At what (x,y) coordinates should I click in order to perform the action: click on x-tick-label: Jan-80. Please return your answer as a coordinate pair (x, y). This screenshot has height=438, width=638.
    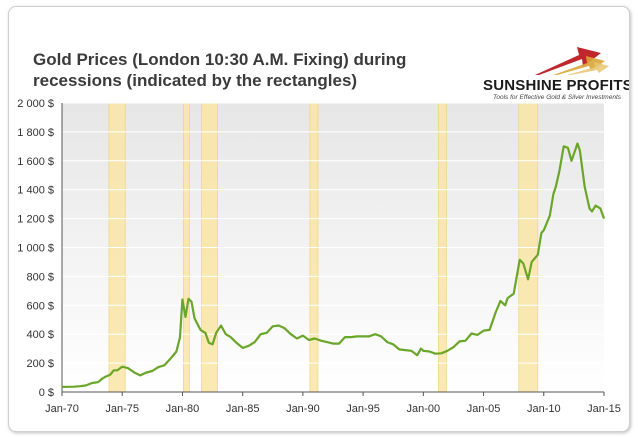
    Looking at the image, I should click on (183, 409).